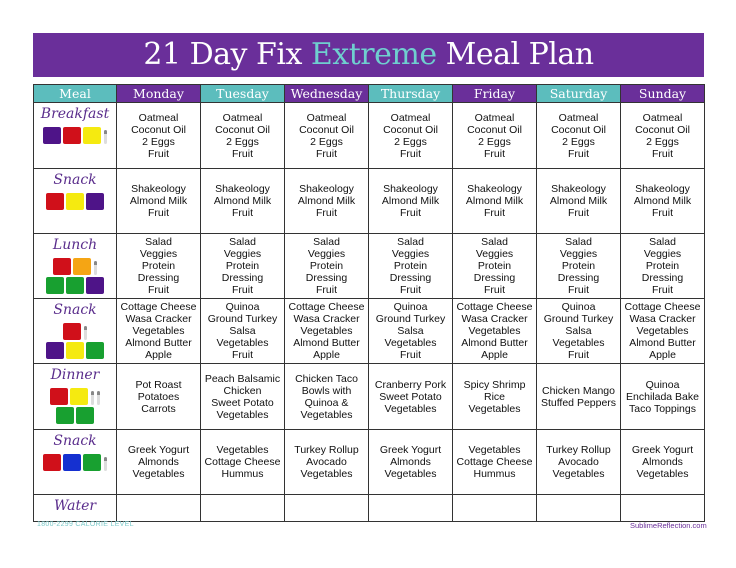  I want to click on meal-entry-saturday: Oatmeal Coconut Oil 2 Eggs Fruit, so click(578, 135).